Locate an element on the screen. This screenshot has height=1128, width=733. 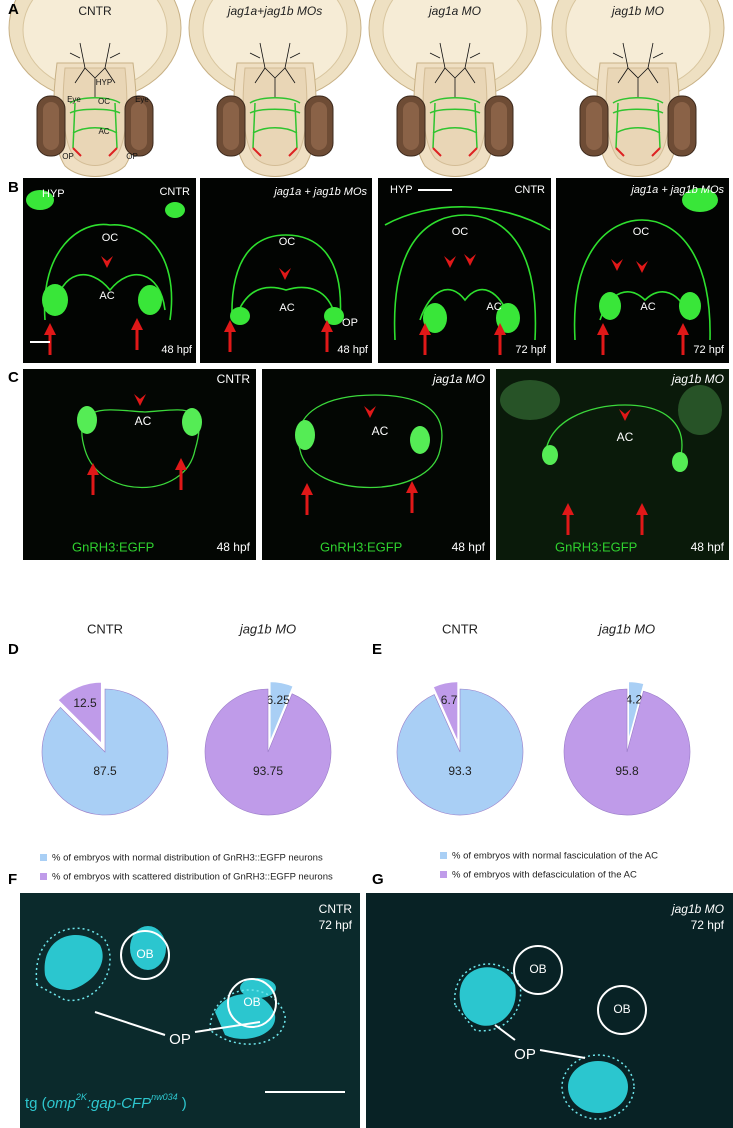
slice-label: 6.25 is located at coordinates (278, 700).